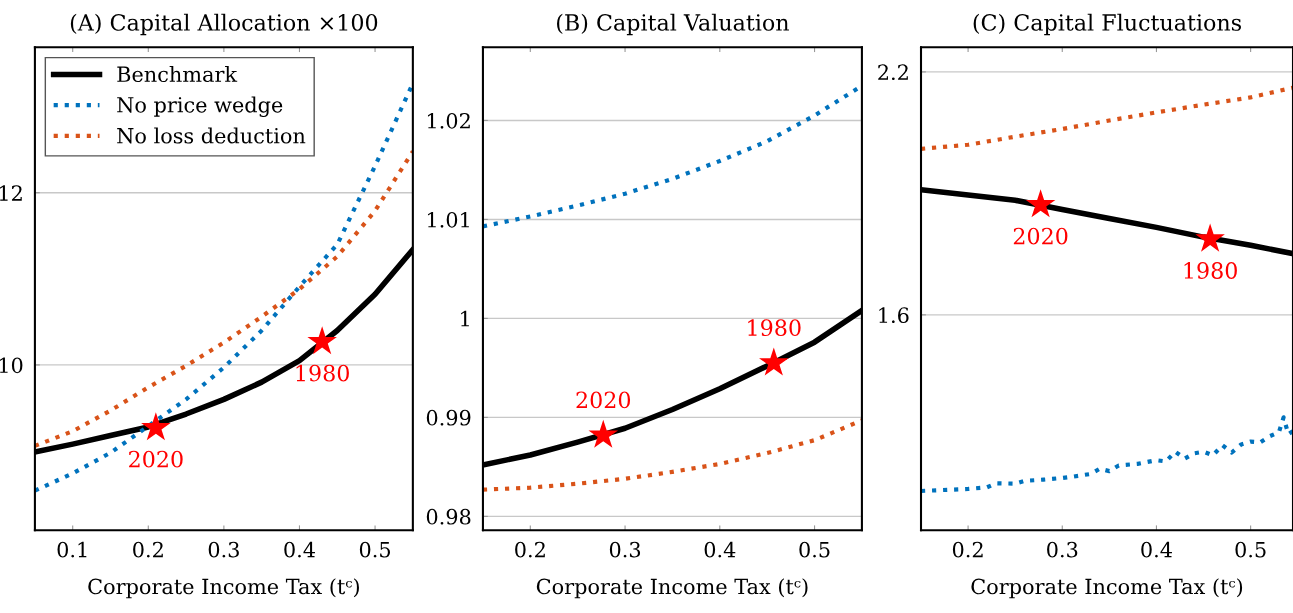 Image resolution: width=1293 pixels, height=613 pixels. What do you see at coordinates (1107, 24) in the screenshot?
I see `chart-title: (C) Capital Fluctuations` at bounding box center [1107, 24].